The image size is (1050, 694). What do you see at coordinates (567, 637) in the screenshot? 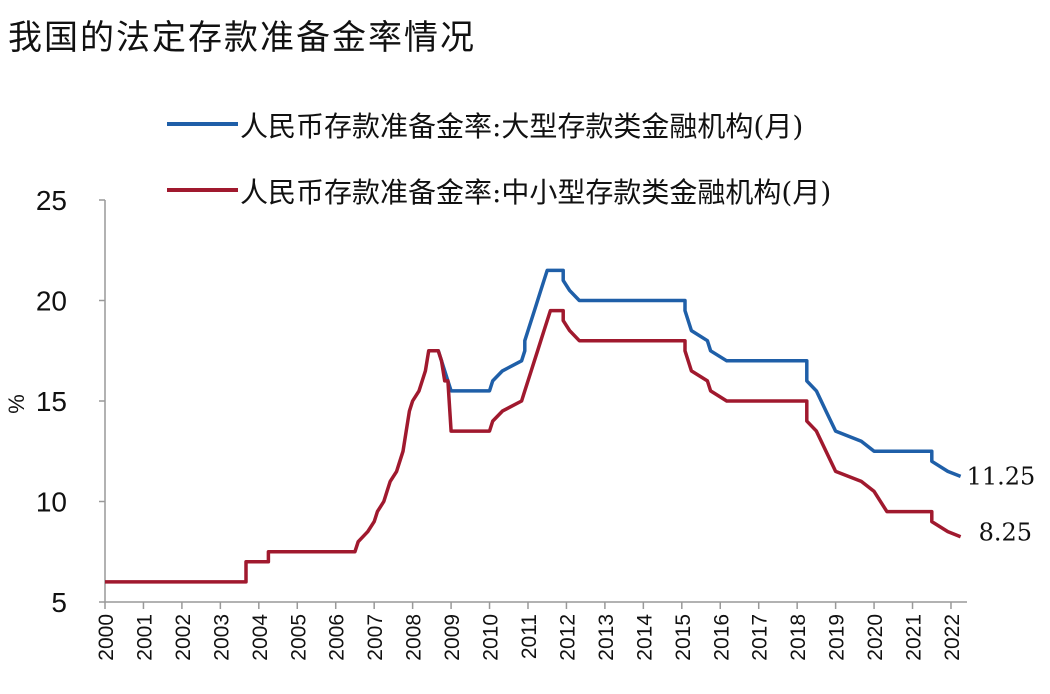
I see `x-tick-label: 2012` at bounding box center [567, 637].